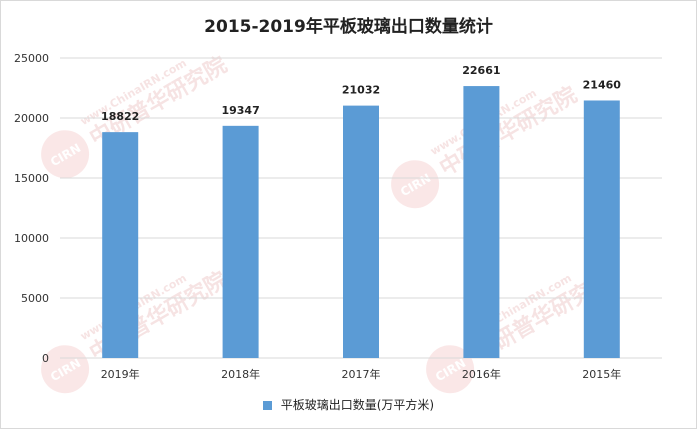 The height and width of the screenshot is (429, 697). What do you see at coordinates (267, 405) in the screenshot?
I see `legend-swatch` at bounding box center [267, 405].